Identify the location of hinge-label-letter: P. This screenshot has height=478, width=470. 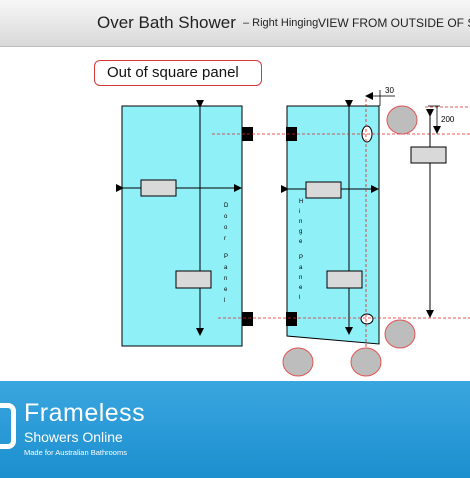
(301, 258).